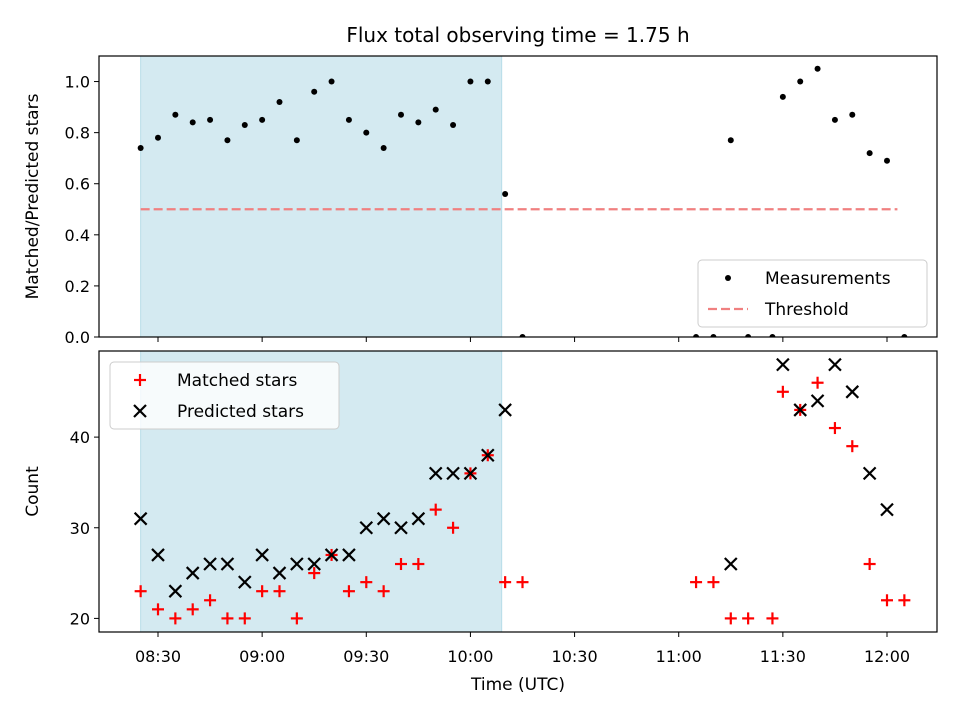 The width and height of the screenshot is (960, 720). I want to click on x-tick-label: 12:00, so click(887, 656).